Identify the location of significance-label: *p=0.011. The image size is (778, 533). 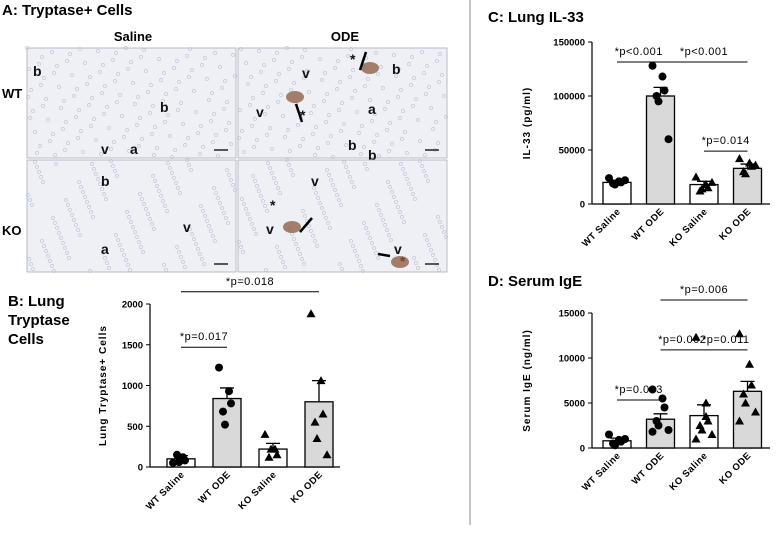
(726, 340).